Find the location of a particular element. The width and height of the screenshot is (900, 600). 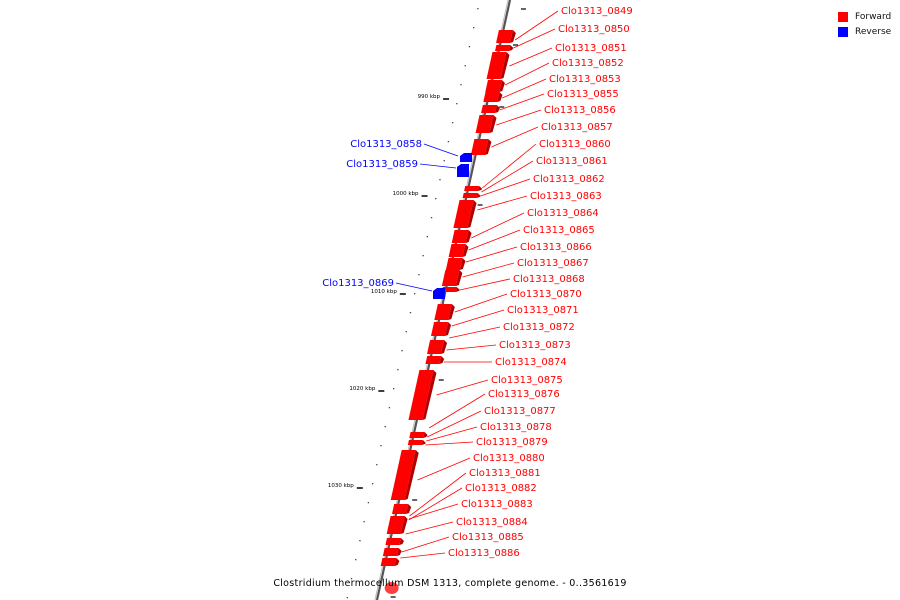

gene-blocks is located at coordinates (448, 312).